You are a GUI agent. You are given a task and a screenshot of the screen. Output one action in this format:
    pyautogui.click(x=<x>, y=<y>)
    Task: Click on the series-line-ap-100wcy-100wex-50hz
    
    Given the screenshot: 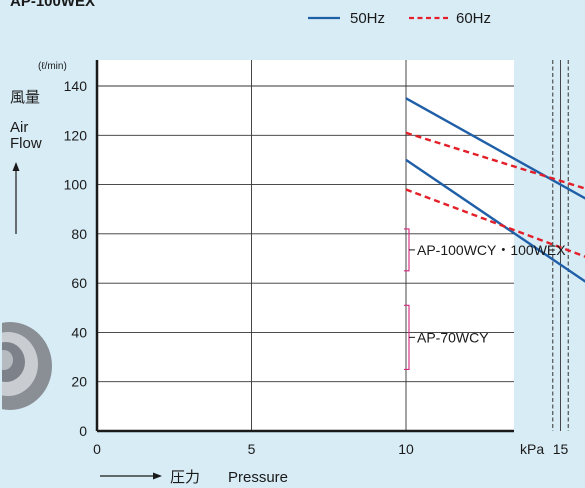 What is the action you would take?
    pyautogui.click(x=495, y=148)
    